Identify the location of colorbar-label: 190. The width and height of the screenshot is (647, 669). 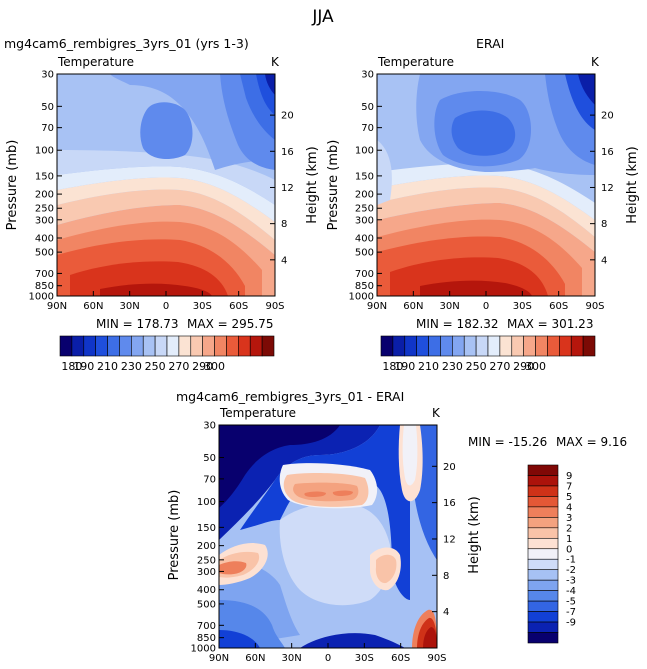
(404, 366).